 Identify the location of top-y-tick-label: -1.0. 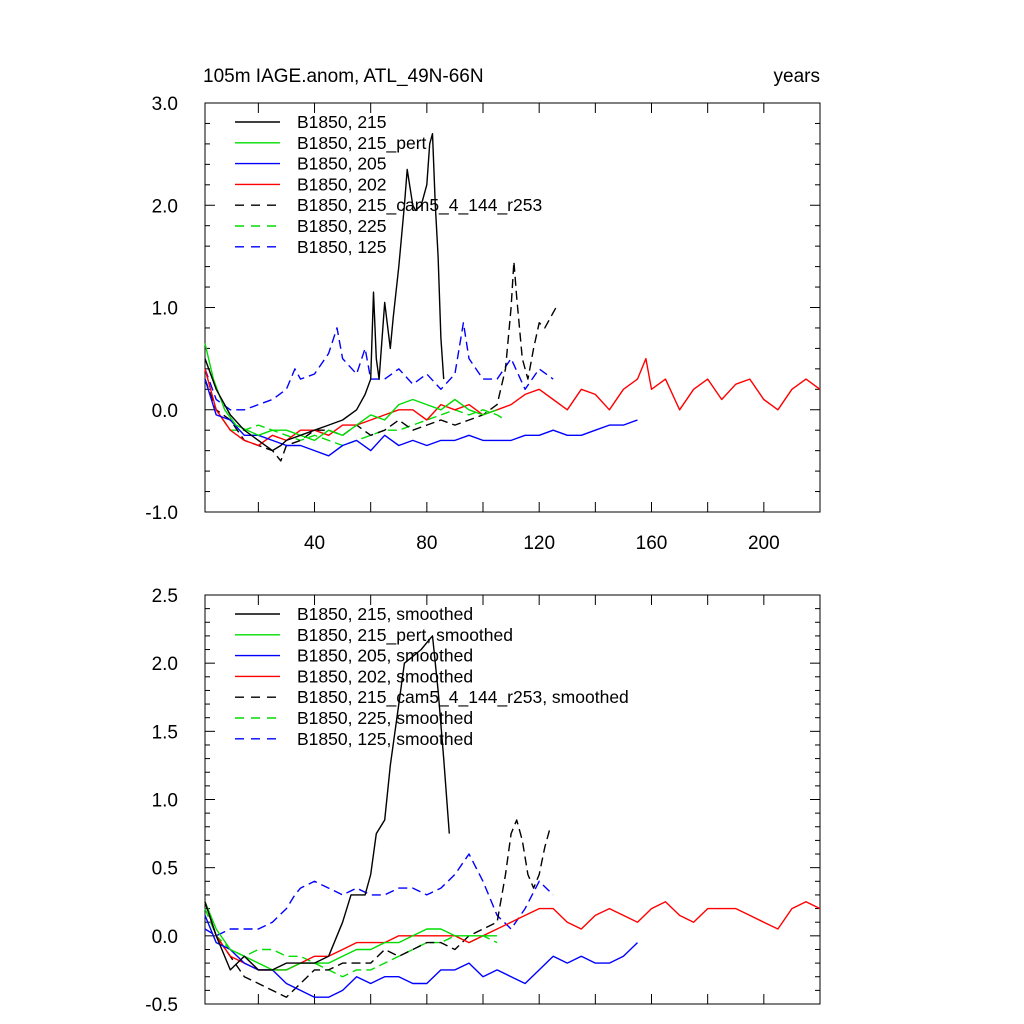
(161, 513).